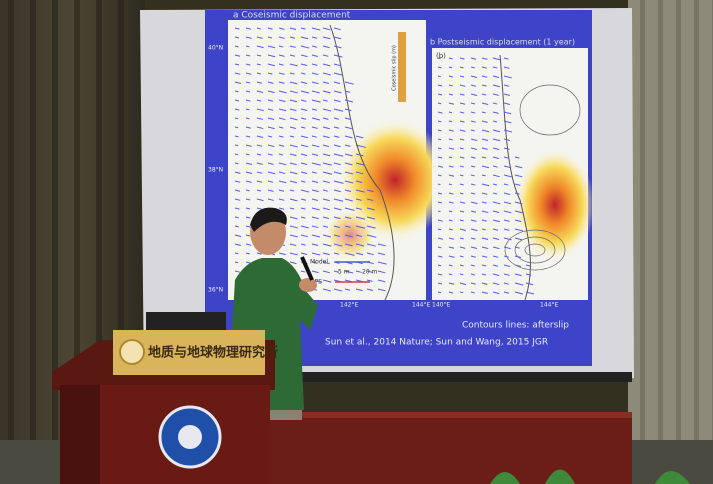  Describe the element at coordinates (549, 305) in the screenshot. I see `lon-label: 144°E` at that location.